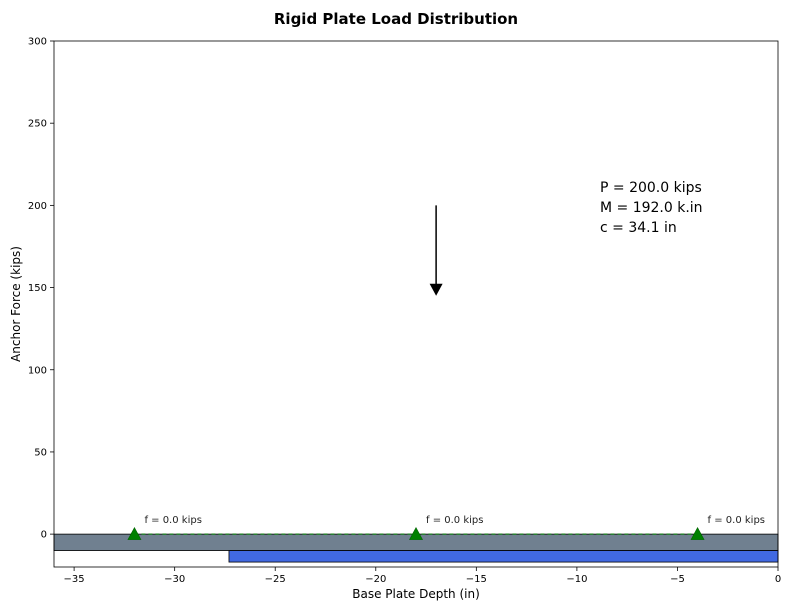  I want to click on x-tick-label: −35, so click(74, 579).